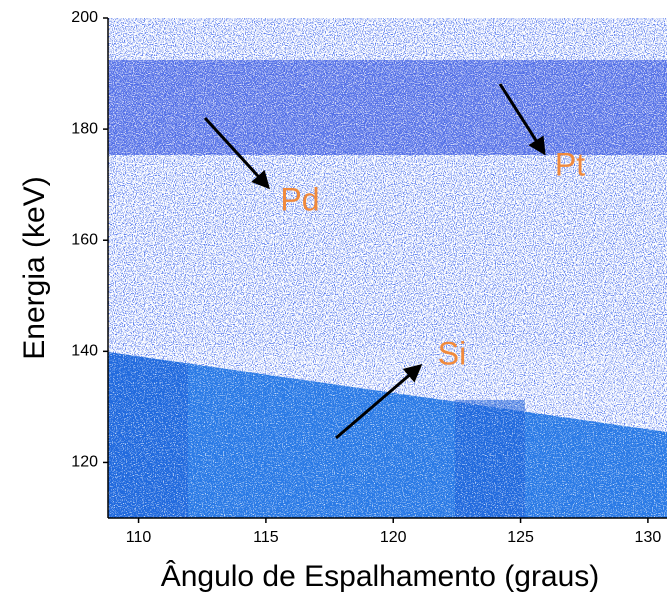 The height and width of the screenshot is (598, 667). Describe the element at coordinates (520, 537) in the screenshot. I see `x-tick-label: 125` at that location.